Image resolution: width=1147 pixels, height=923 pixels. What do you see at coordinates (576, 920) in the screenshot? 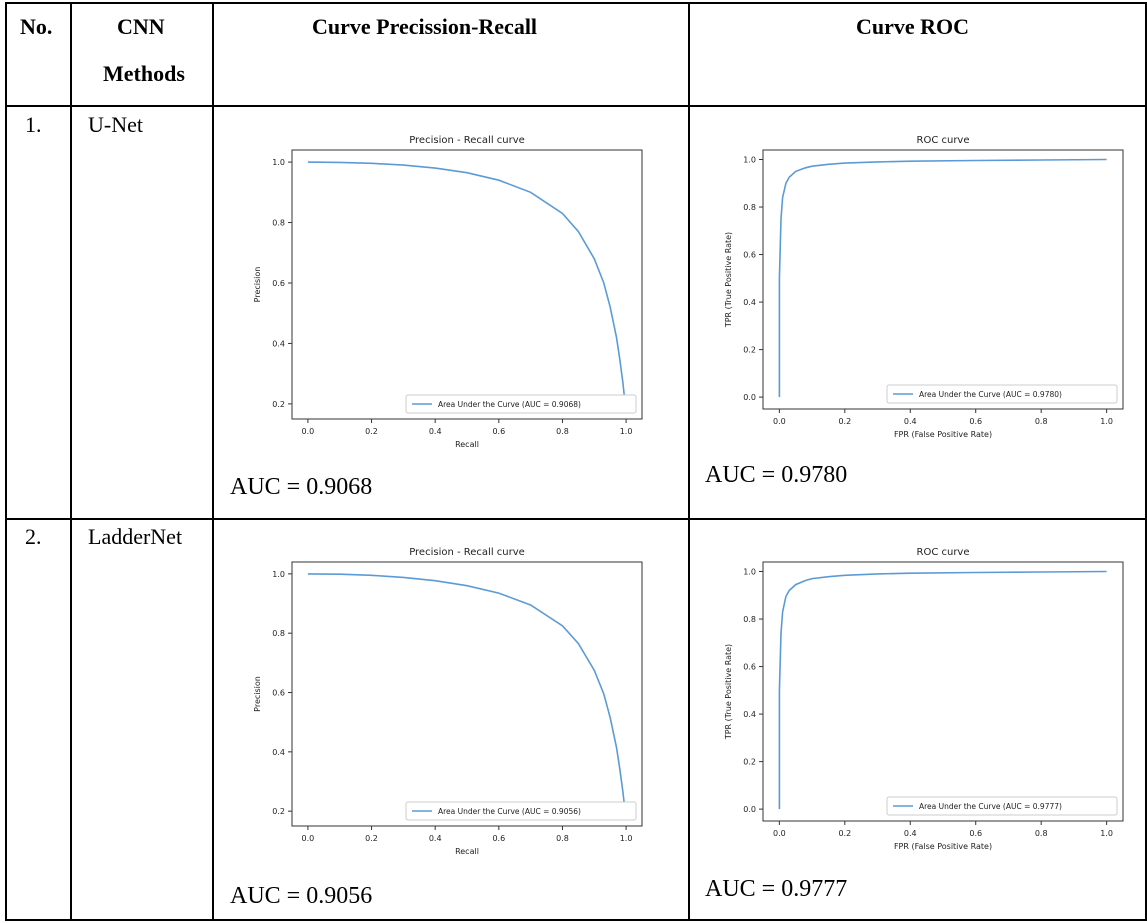
I see `table-border-bottom` at bounding box center [576, 920].